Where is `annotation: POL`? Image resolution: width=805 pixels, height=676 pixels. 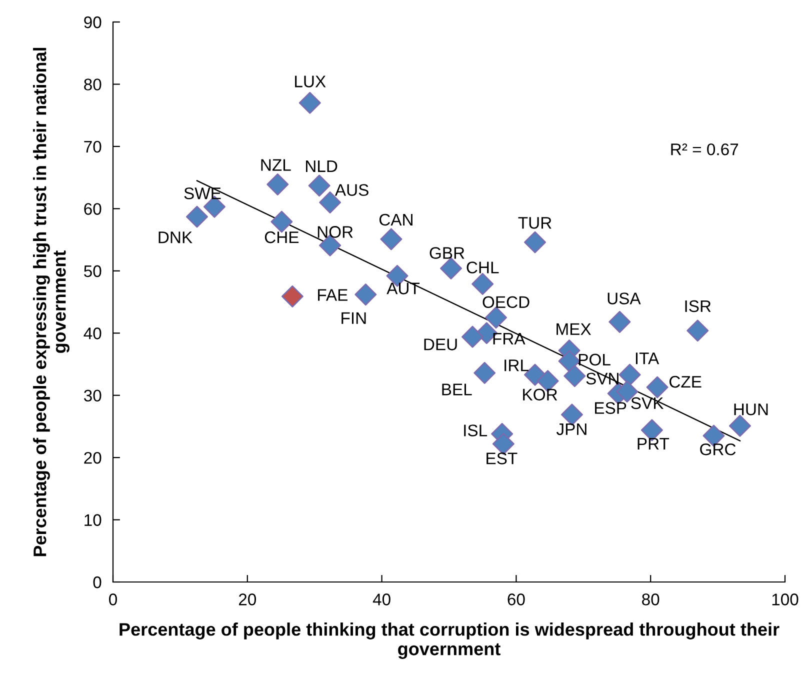
annotation: POL is located at coordinates (594, 360).